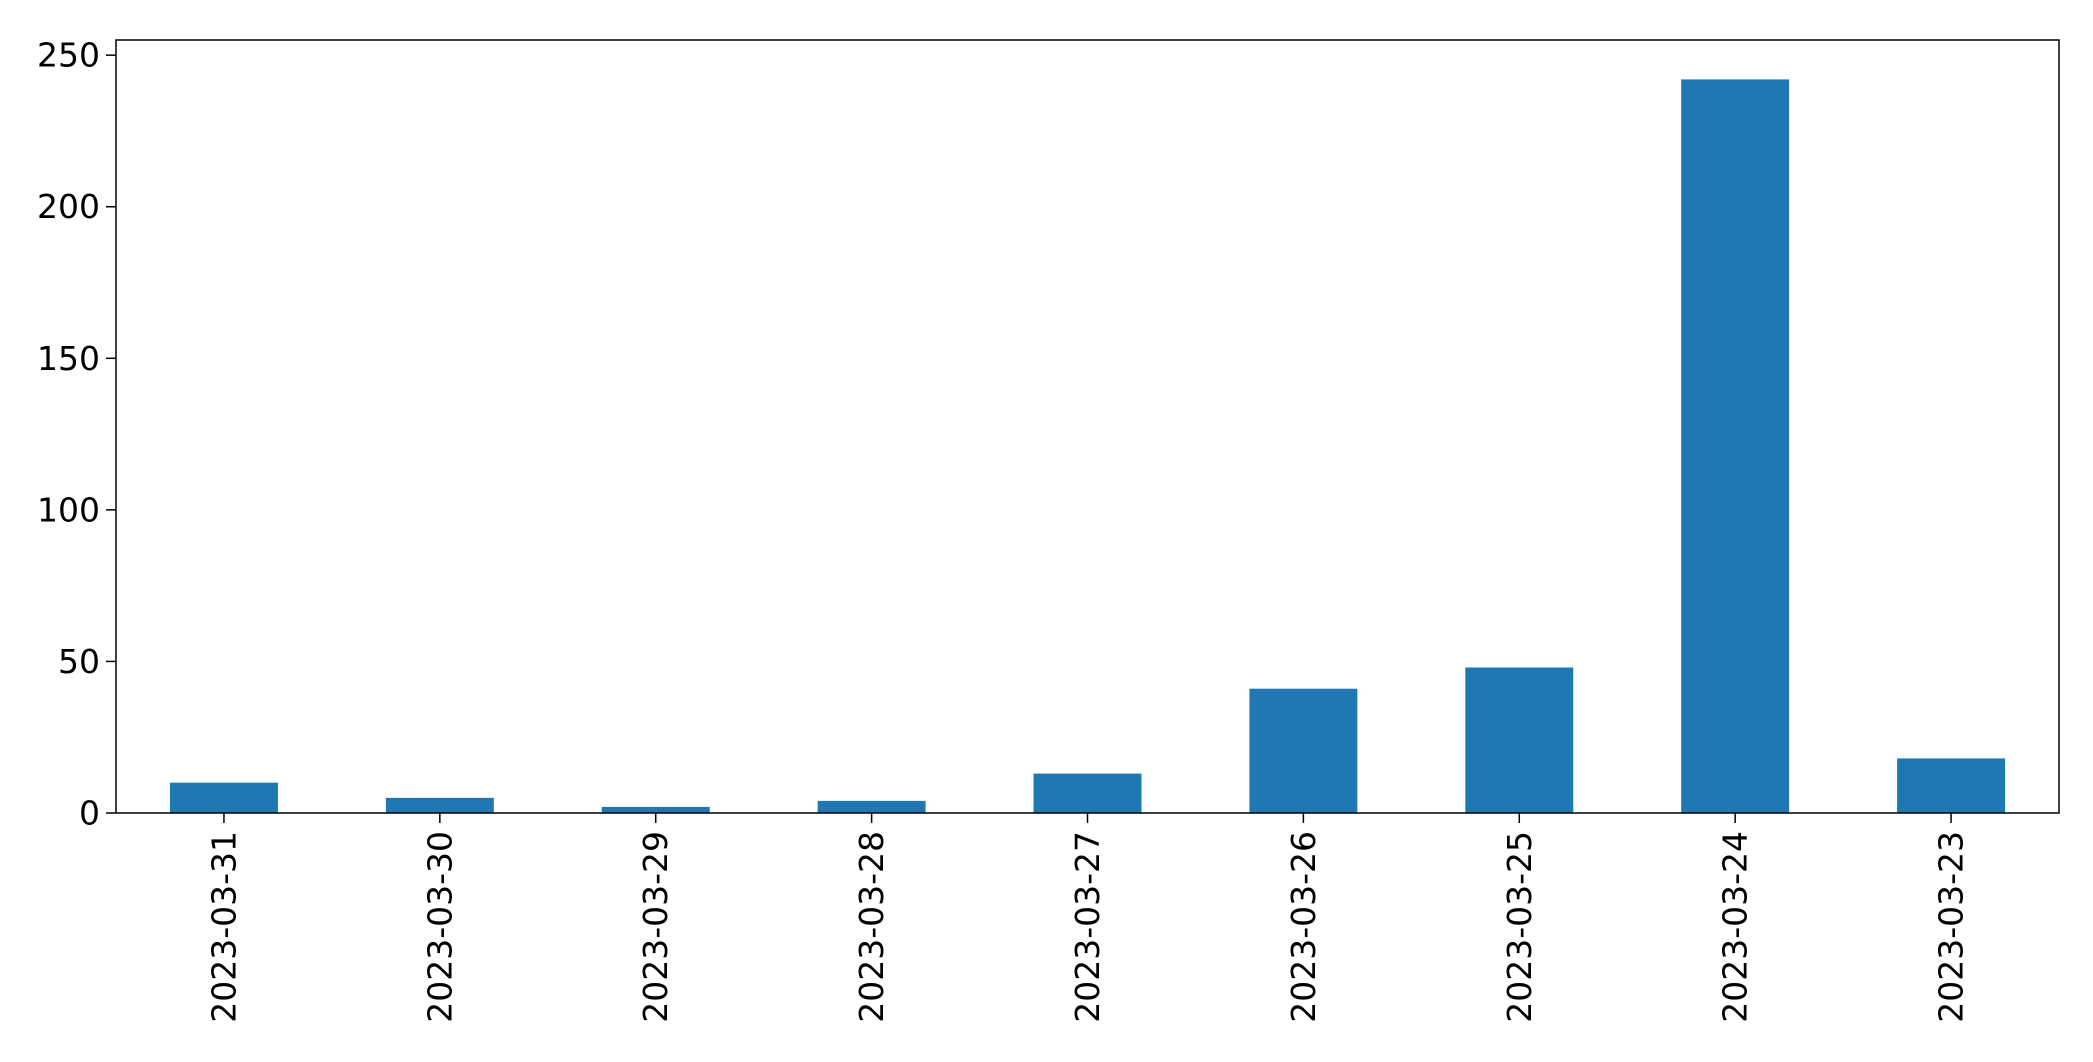  What do you see at coordinates (1951, 927) in the screenshot?
I see `x-tick-label: 2023-03-23` at bounding box center [1951, 927].